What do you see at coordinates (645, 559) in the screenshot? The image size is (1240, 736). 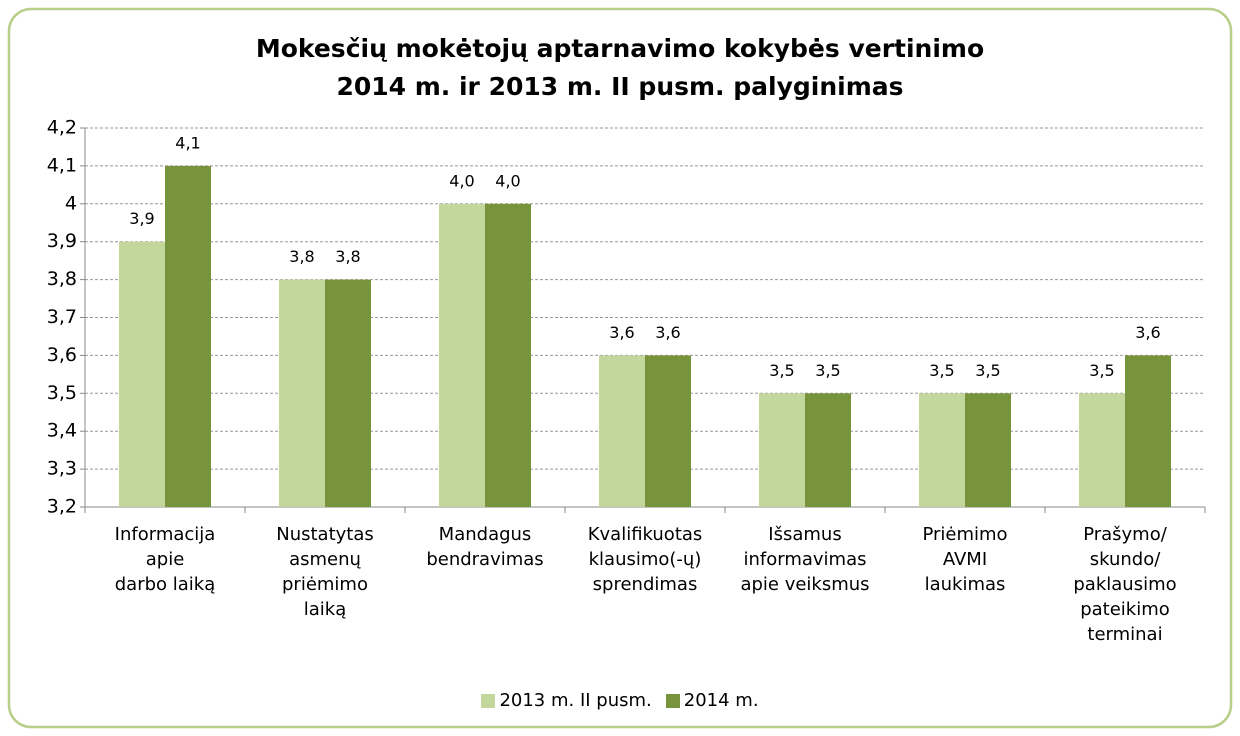 I see `x-tick-label: Kvalifikuotas klausimo(-ų) sprendimas` at bounding box center [645, 559].